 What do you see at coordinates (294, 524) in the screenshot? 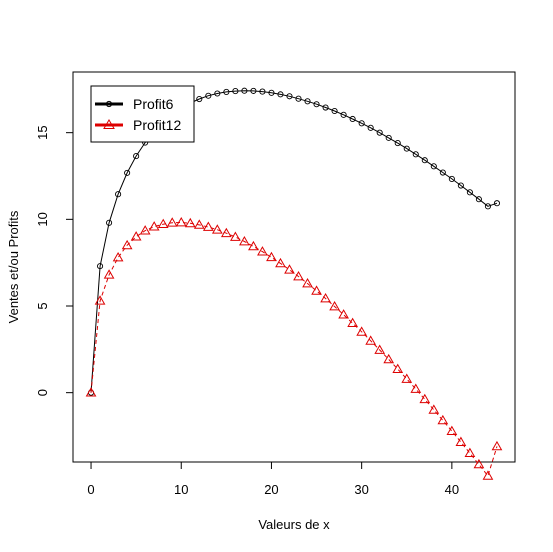
I see `x-axis-label: Valeurs de x` at bounding box center [294, 524].